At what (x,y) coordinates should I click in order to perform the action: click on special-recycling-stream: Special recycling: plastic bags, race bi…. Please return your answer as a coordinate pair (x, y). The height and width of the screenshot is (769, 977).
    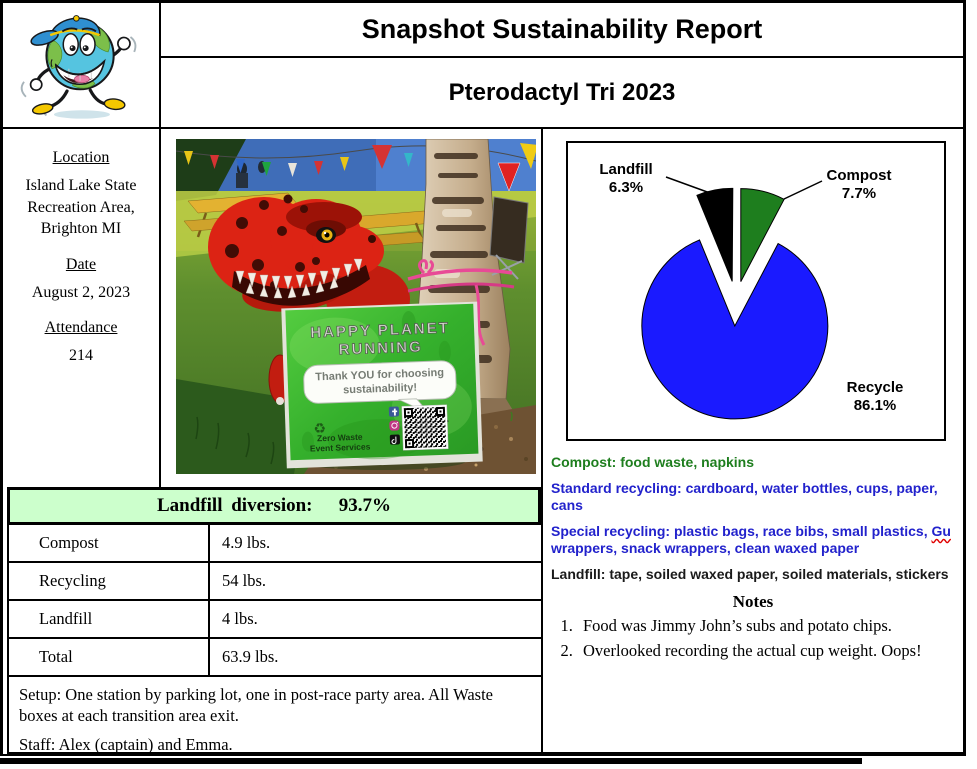
    Looking at the image, I should click on (751, 540).